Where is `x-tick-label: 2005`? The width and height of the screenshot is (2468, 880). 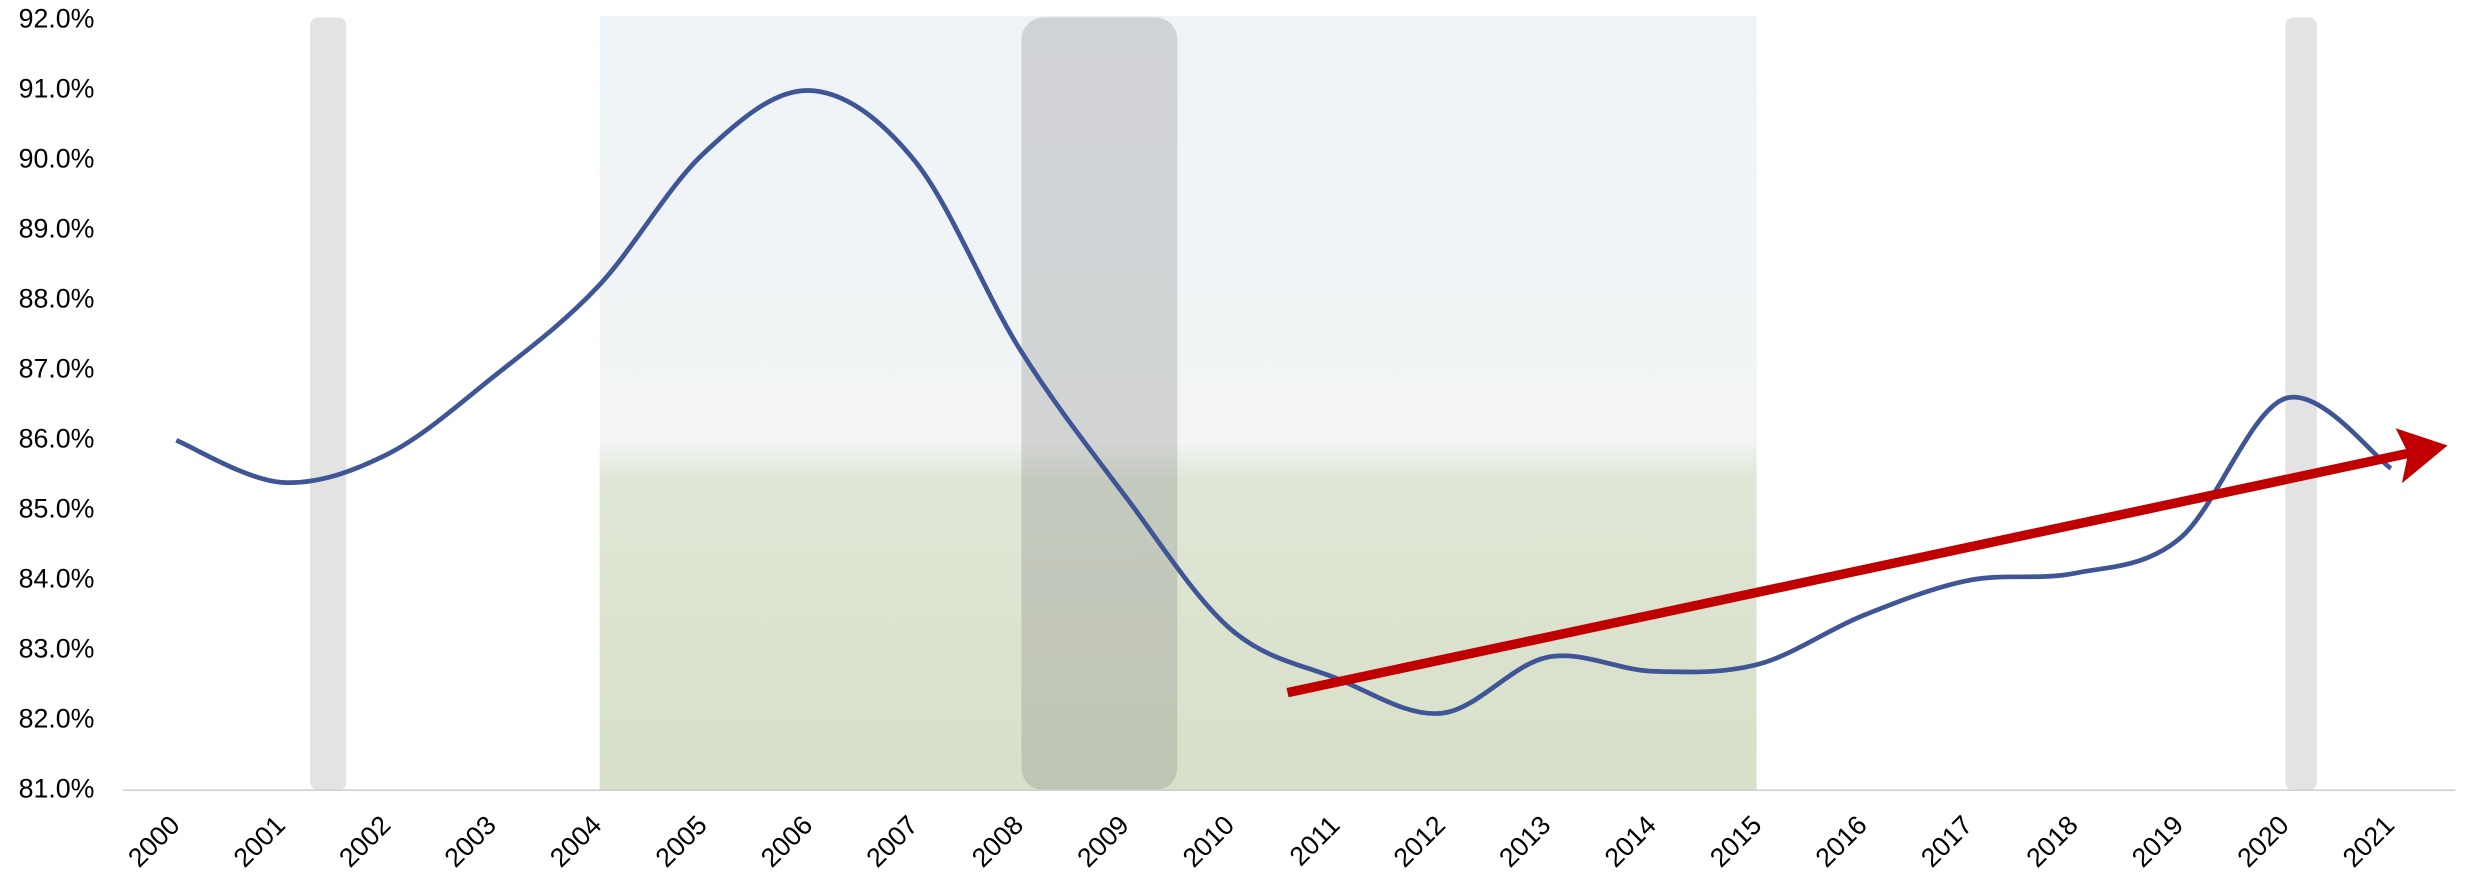
x-tick-label: 2005 is located at coordinates (681, 841).